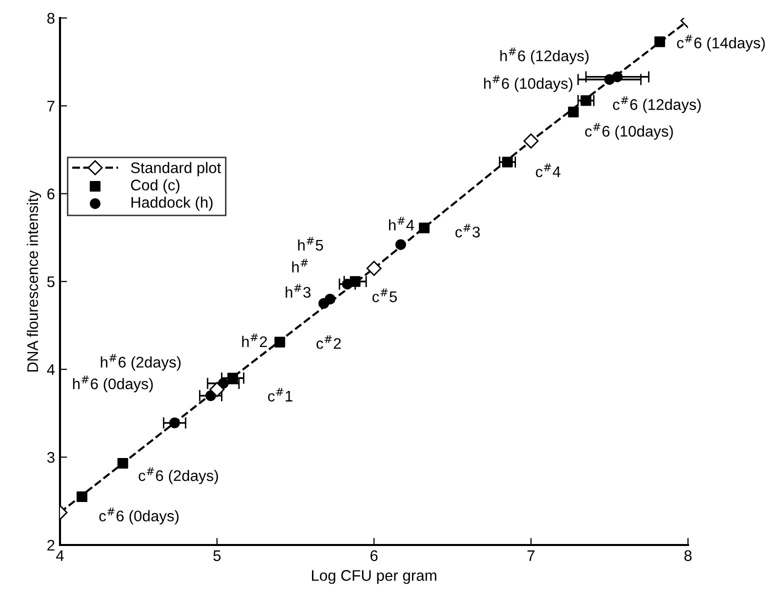  Describe the element at coordinates (50, 545) in the screenshot. I see `y-tick-label: 2` at that location.